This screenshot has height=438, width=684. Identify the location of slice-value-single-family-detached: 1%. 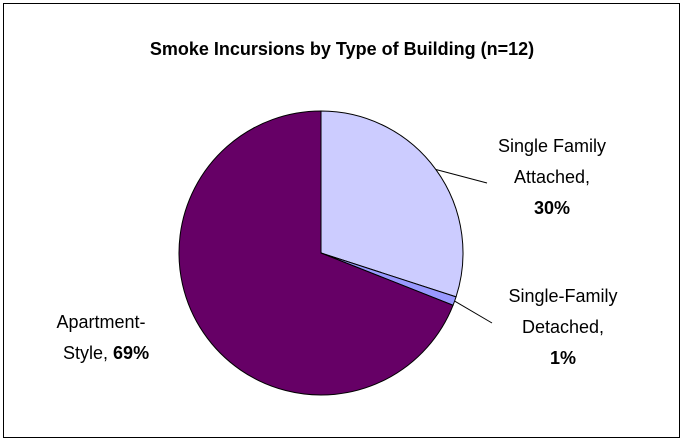
(563, 358).